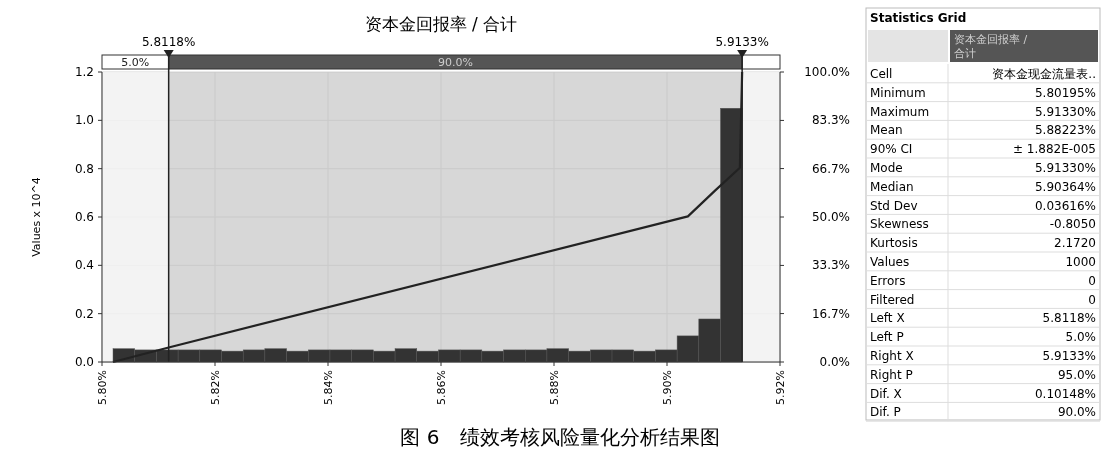 Image resolution: width=1117 pixels, height=453 pixels. I want to click on text: 5.90364%, so click(1065, 186).